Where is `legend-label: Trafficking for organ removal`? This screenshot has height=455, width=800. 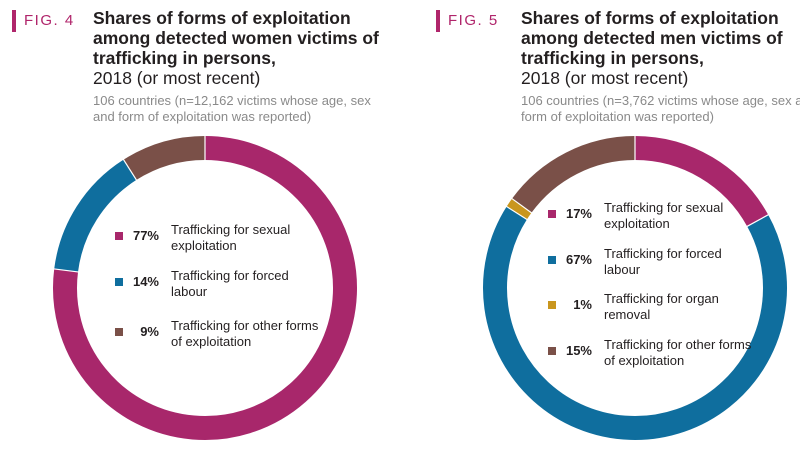
legend-label: Trafficking for organ removal is located at coordinates (661, 306).